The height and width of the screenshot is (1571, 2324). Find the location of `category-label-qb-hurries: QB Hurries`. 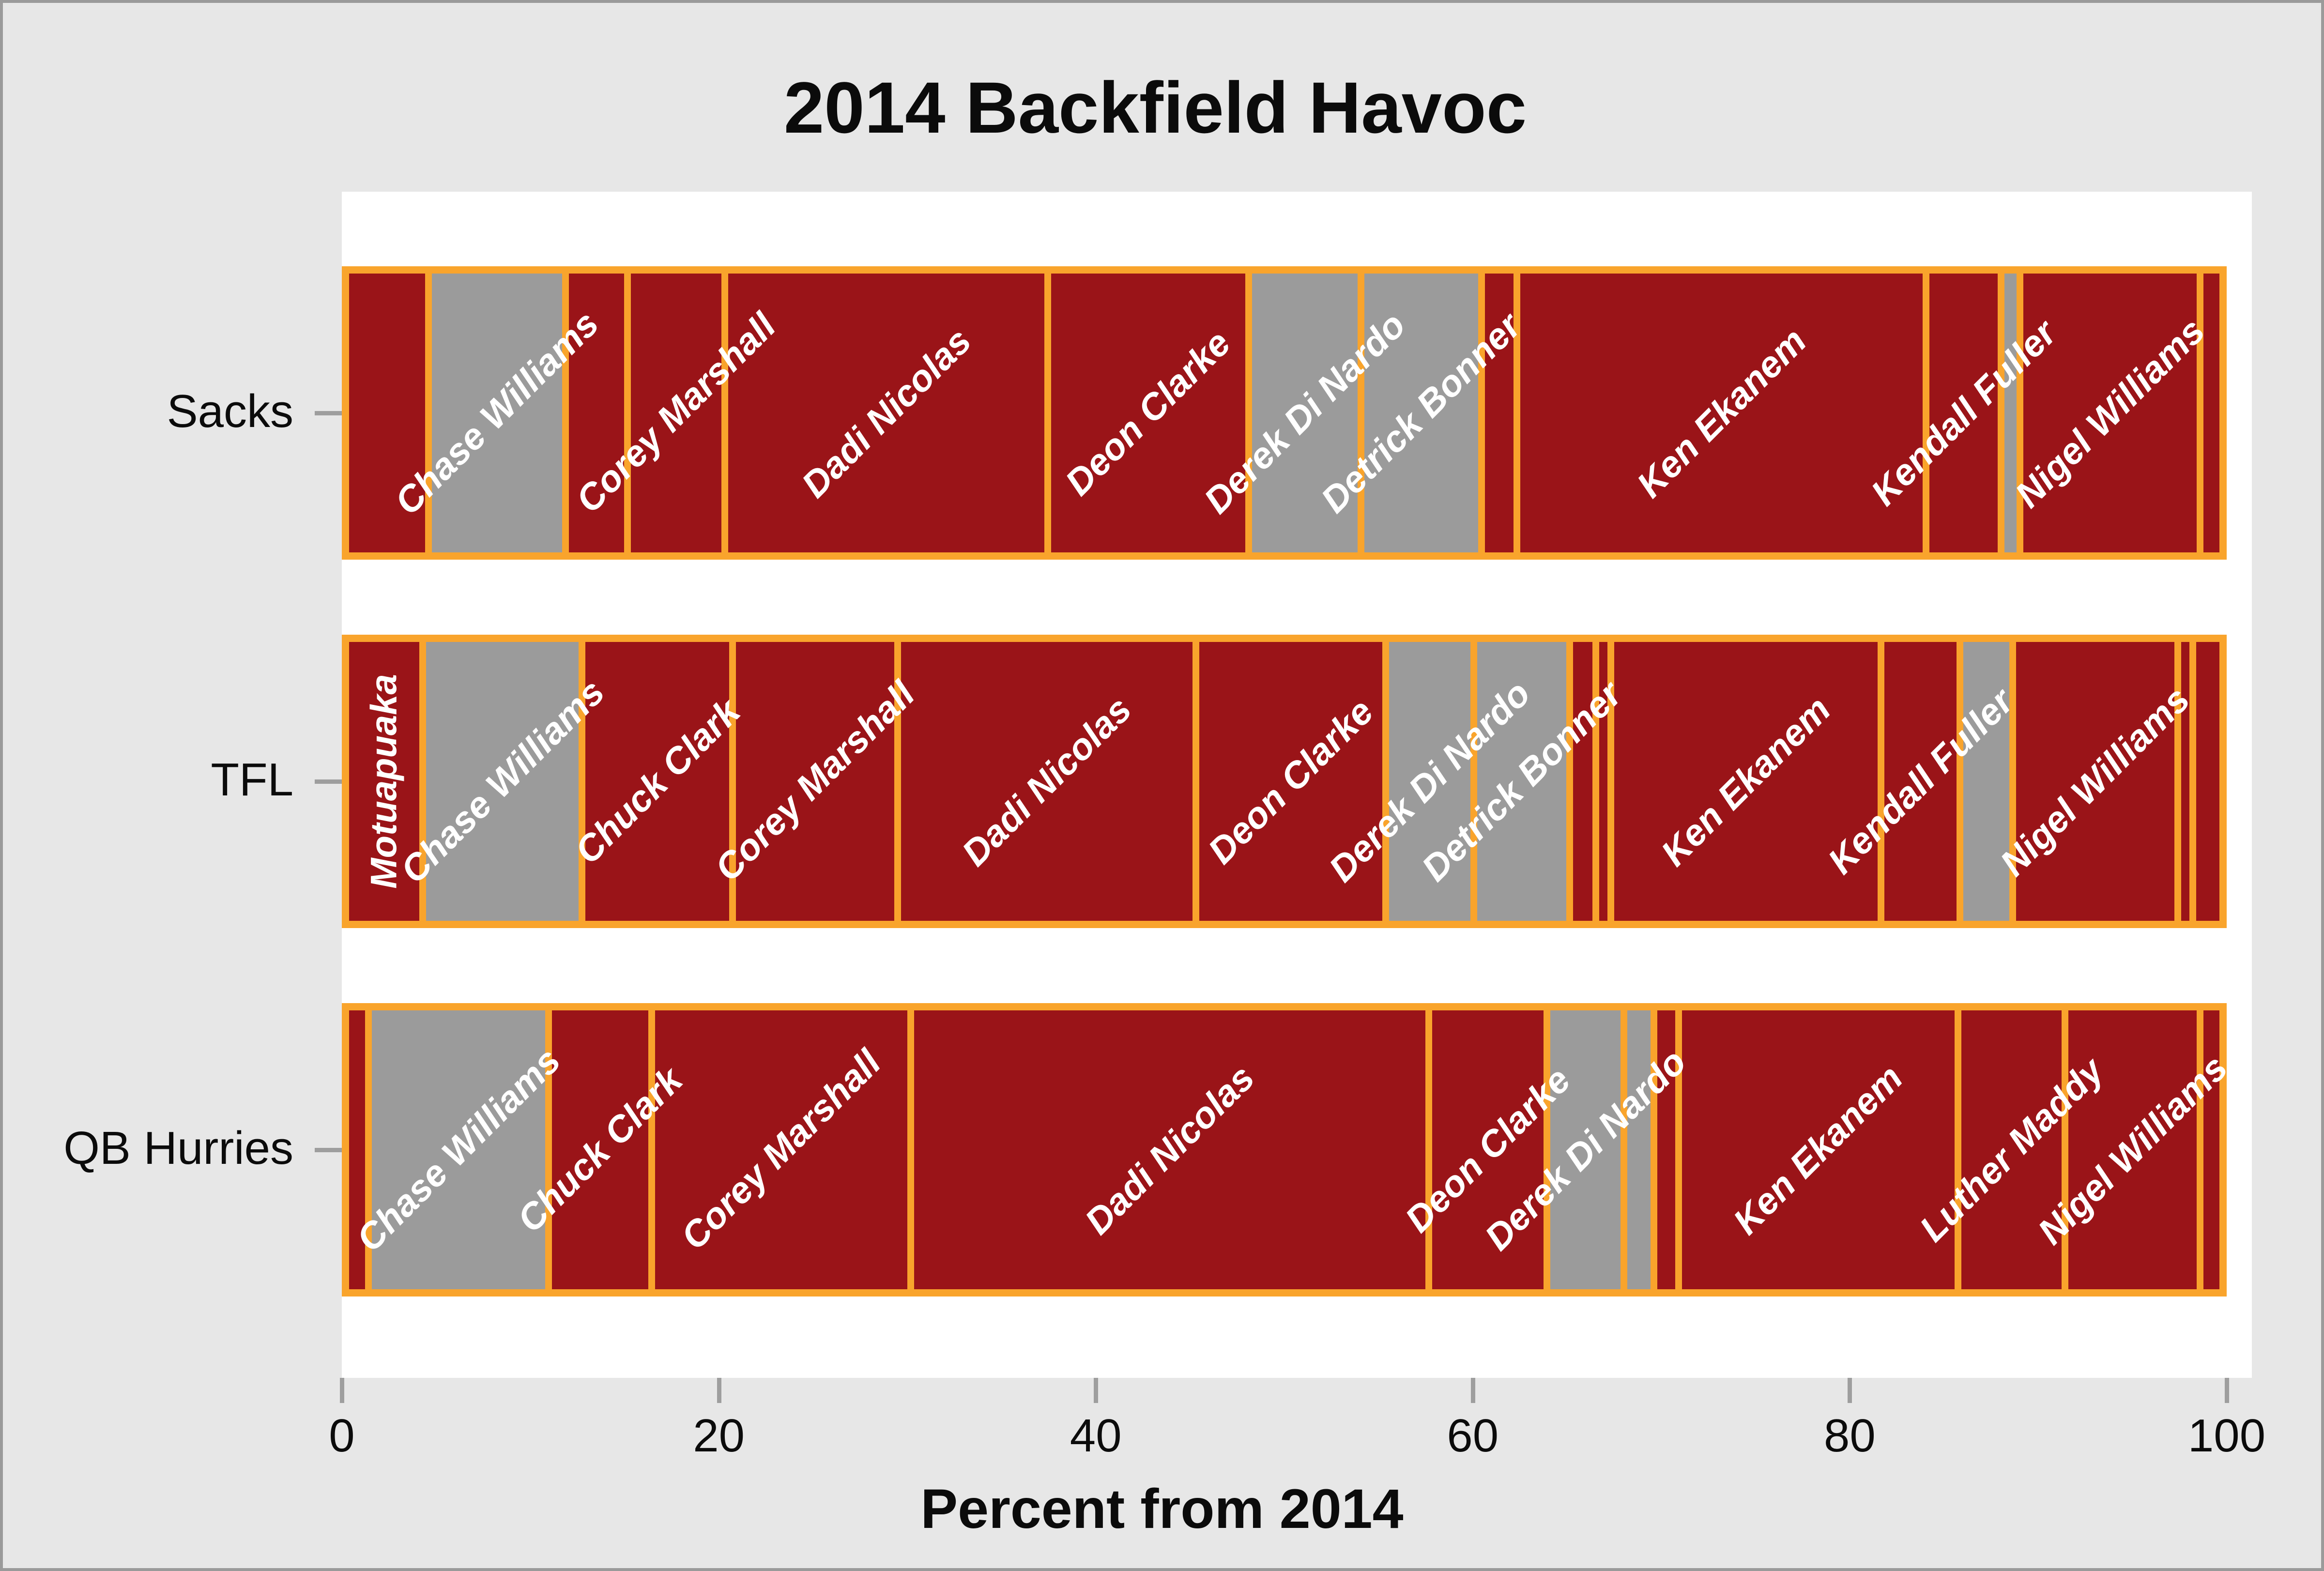

category-label-qb-hurries: QB Hurries is located at coordinates (178, 1148).